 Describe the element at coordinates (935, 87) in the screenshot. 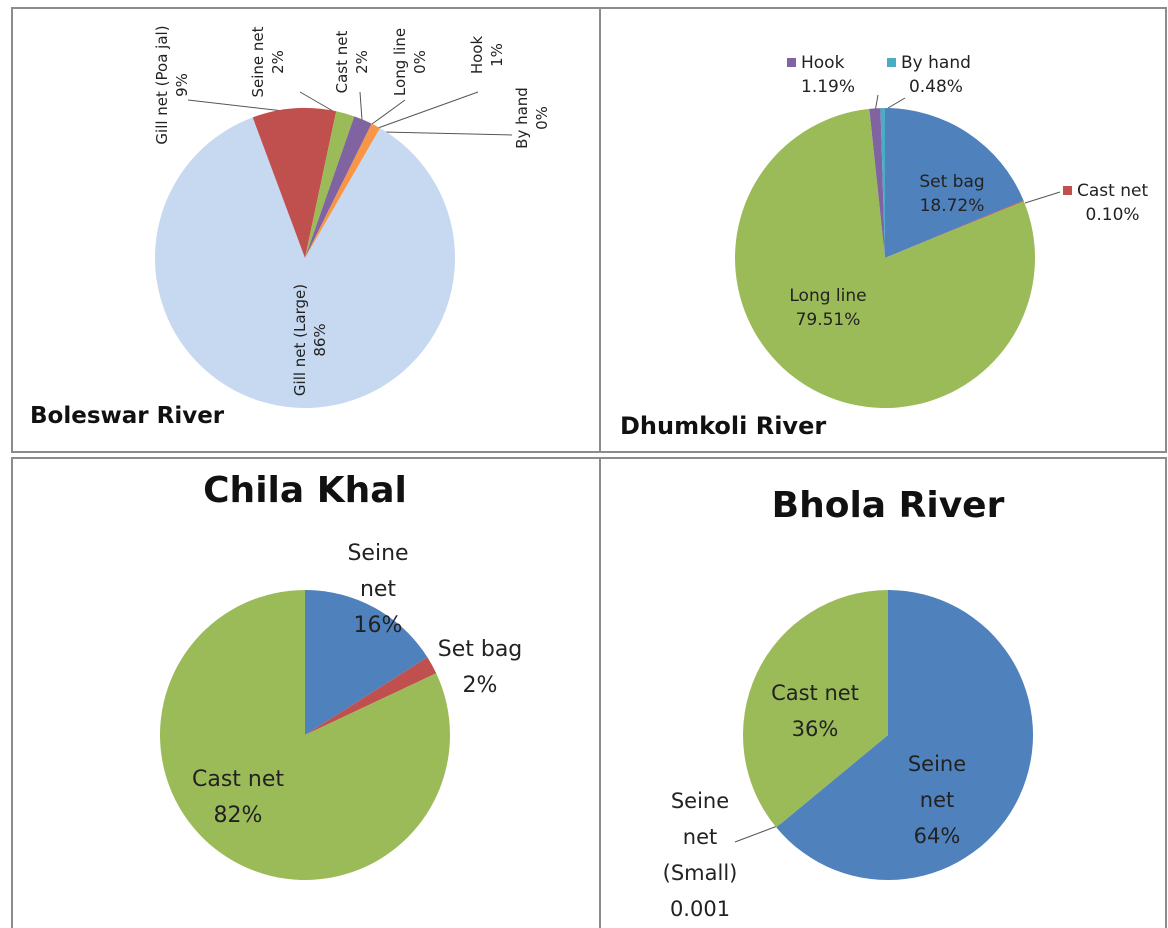

I see `value-label: 0.48%` at that location.